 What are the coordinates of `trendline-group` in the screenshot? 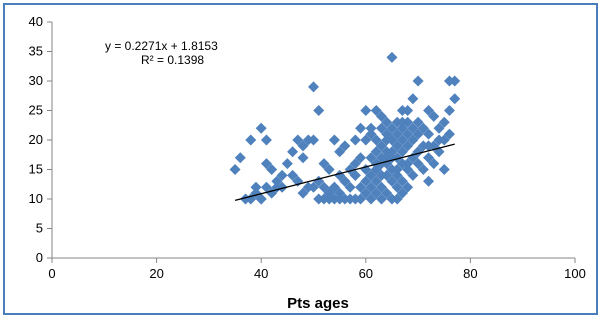 It's located at (344, 172).